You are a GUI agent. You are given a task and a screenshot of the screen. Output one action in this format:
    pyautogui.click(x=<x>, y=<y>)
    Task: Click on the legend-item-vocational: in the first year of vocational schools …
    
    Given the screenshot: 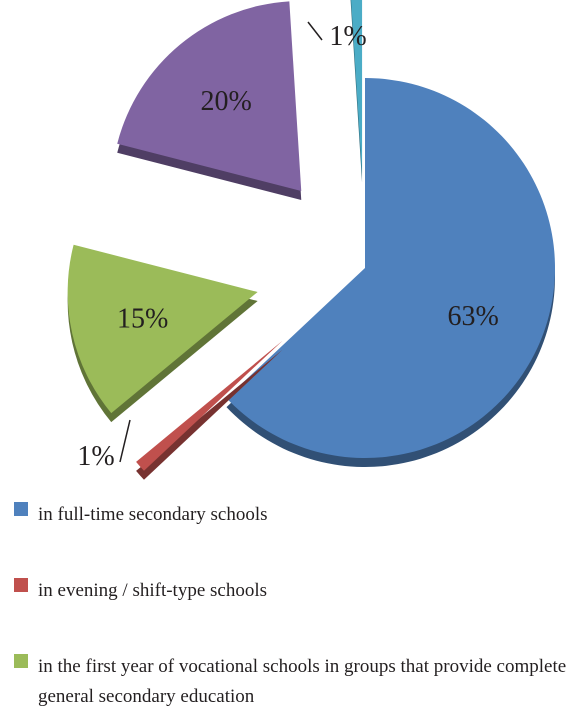 What is the action you would take?
    pyautogui.click(x=291, y=682)
    